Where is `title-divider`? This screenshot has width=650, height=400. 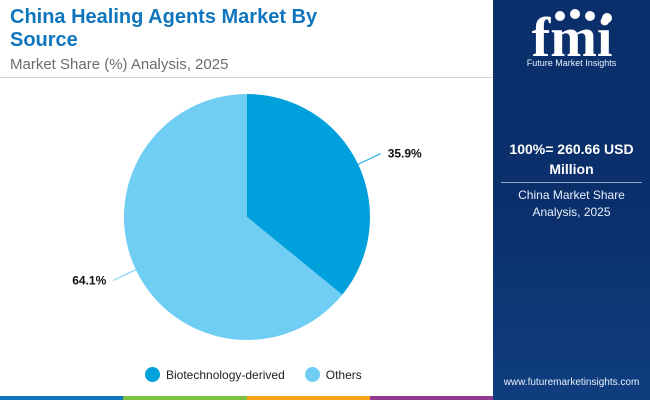
title-divider is located at coordinates (246, 77).